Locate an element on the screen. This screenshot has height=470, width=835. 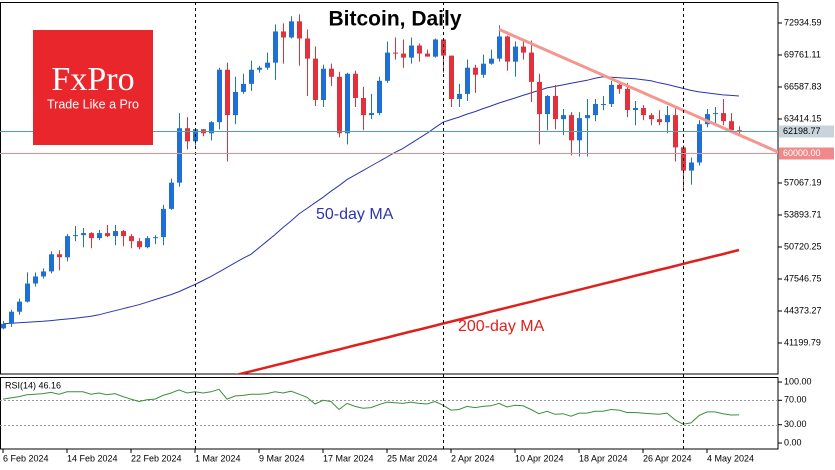
x-tick-label: 1 Mar 2024 is located at coordinates (218, 458).